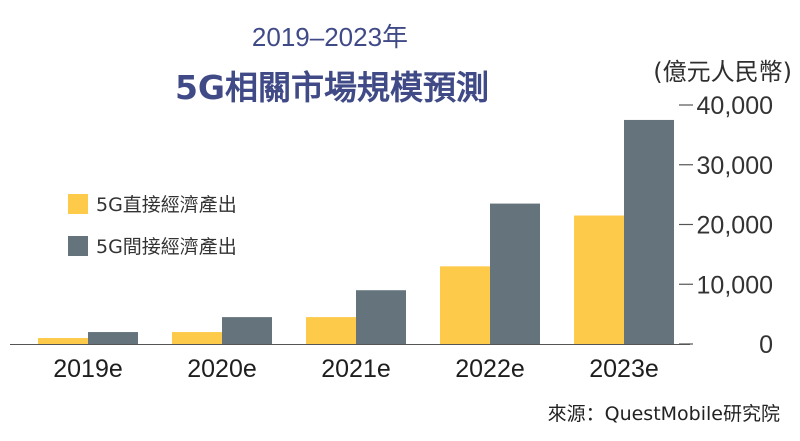 The height and width of the screenshot is (441, 800). I want to click on y-axis-unit-label: (億元人民幣), so click(722, 72).